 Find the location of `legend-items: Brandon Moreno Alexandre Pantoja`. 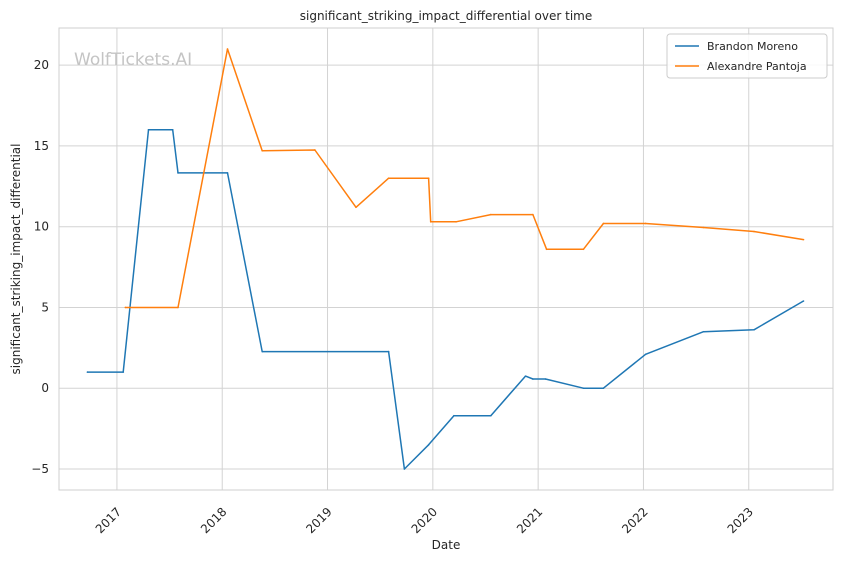

legend-items: Brandon Moreno Alexandre Pantoja is located at coordinates (741, 56).